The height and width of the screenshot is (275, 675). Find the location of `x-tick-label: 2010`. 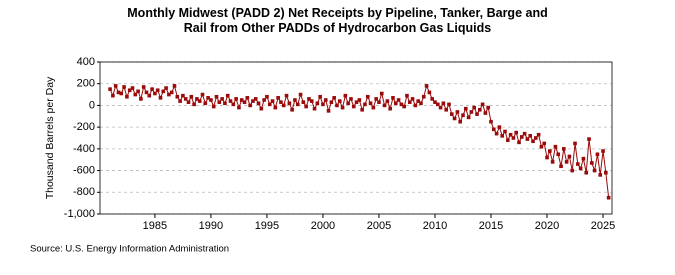

x-tick-label: 2010 is located at coordinates (435, 226).